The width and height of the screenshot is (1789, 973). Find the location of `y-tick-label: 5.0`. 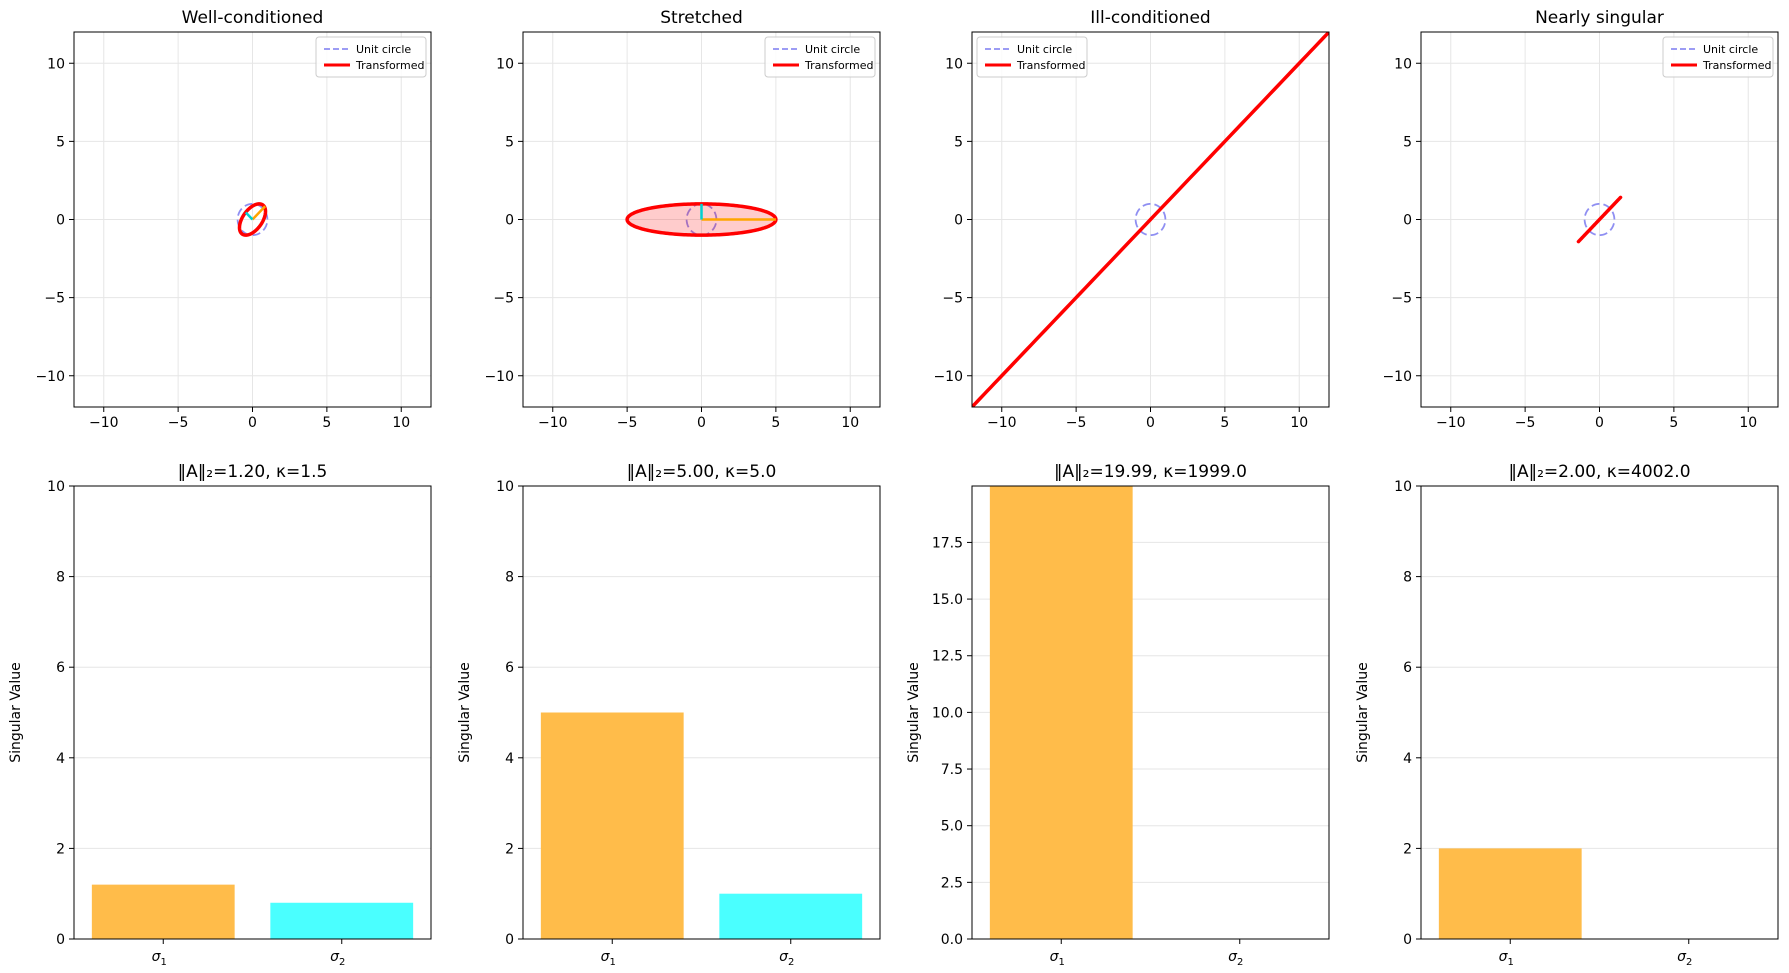

y-tick-label: 5.0 is located at coordinates (952, 827).